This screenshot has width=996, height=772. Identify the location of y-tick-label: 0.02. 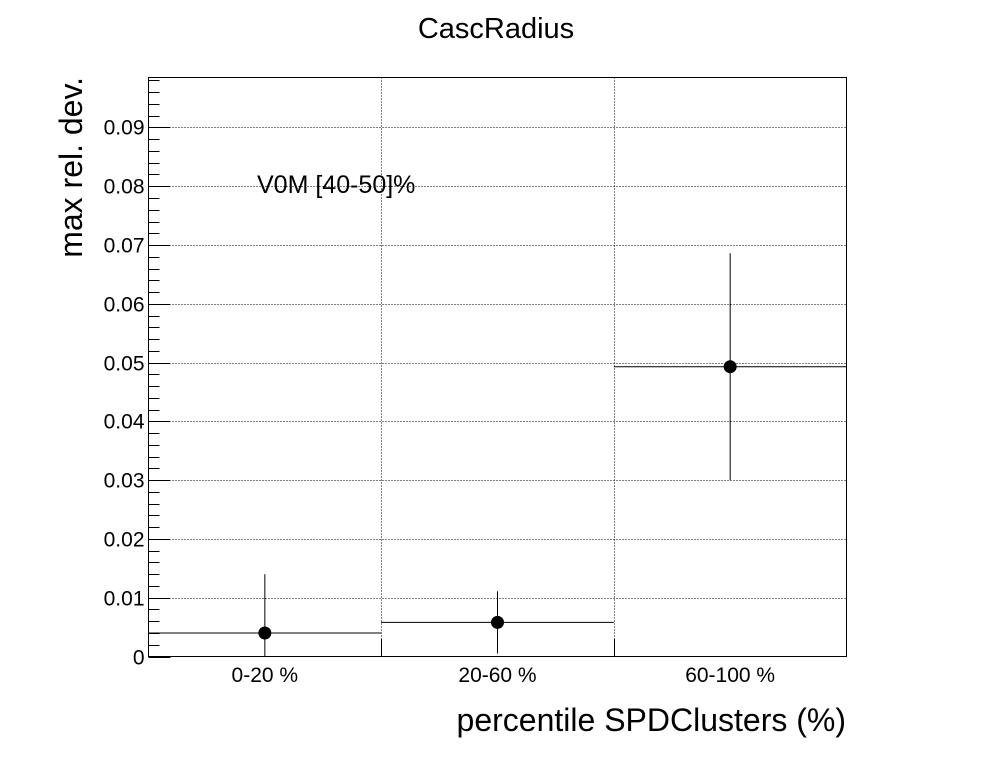
(124, 540).